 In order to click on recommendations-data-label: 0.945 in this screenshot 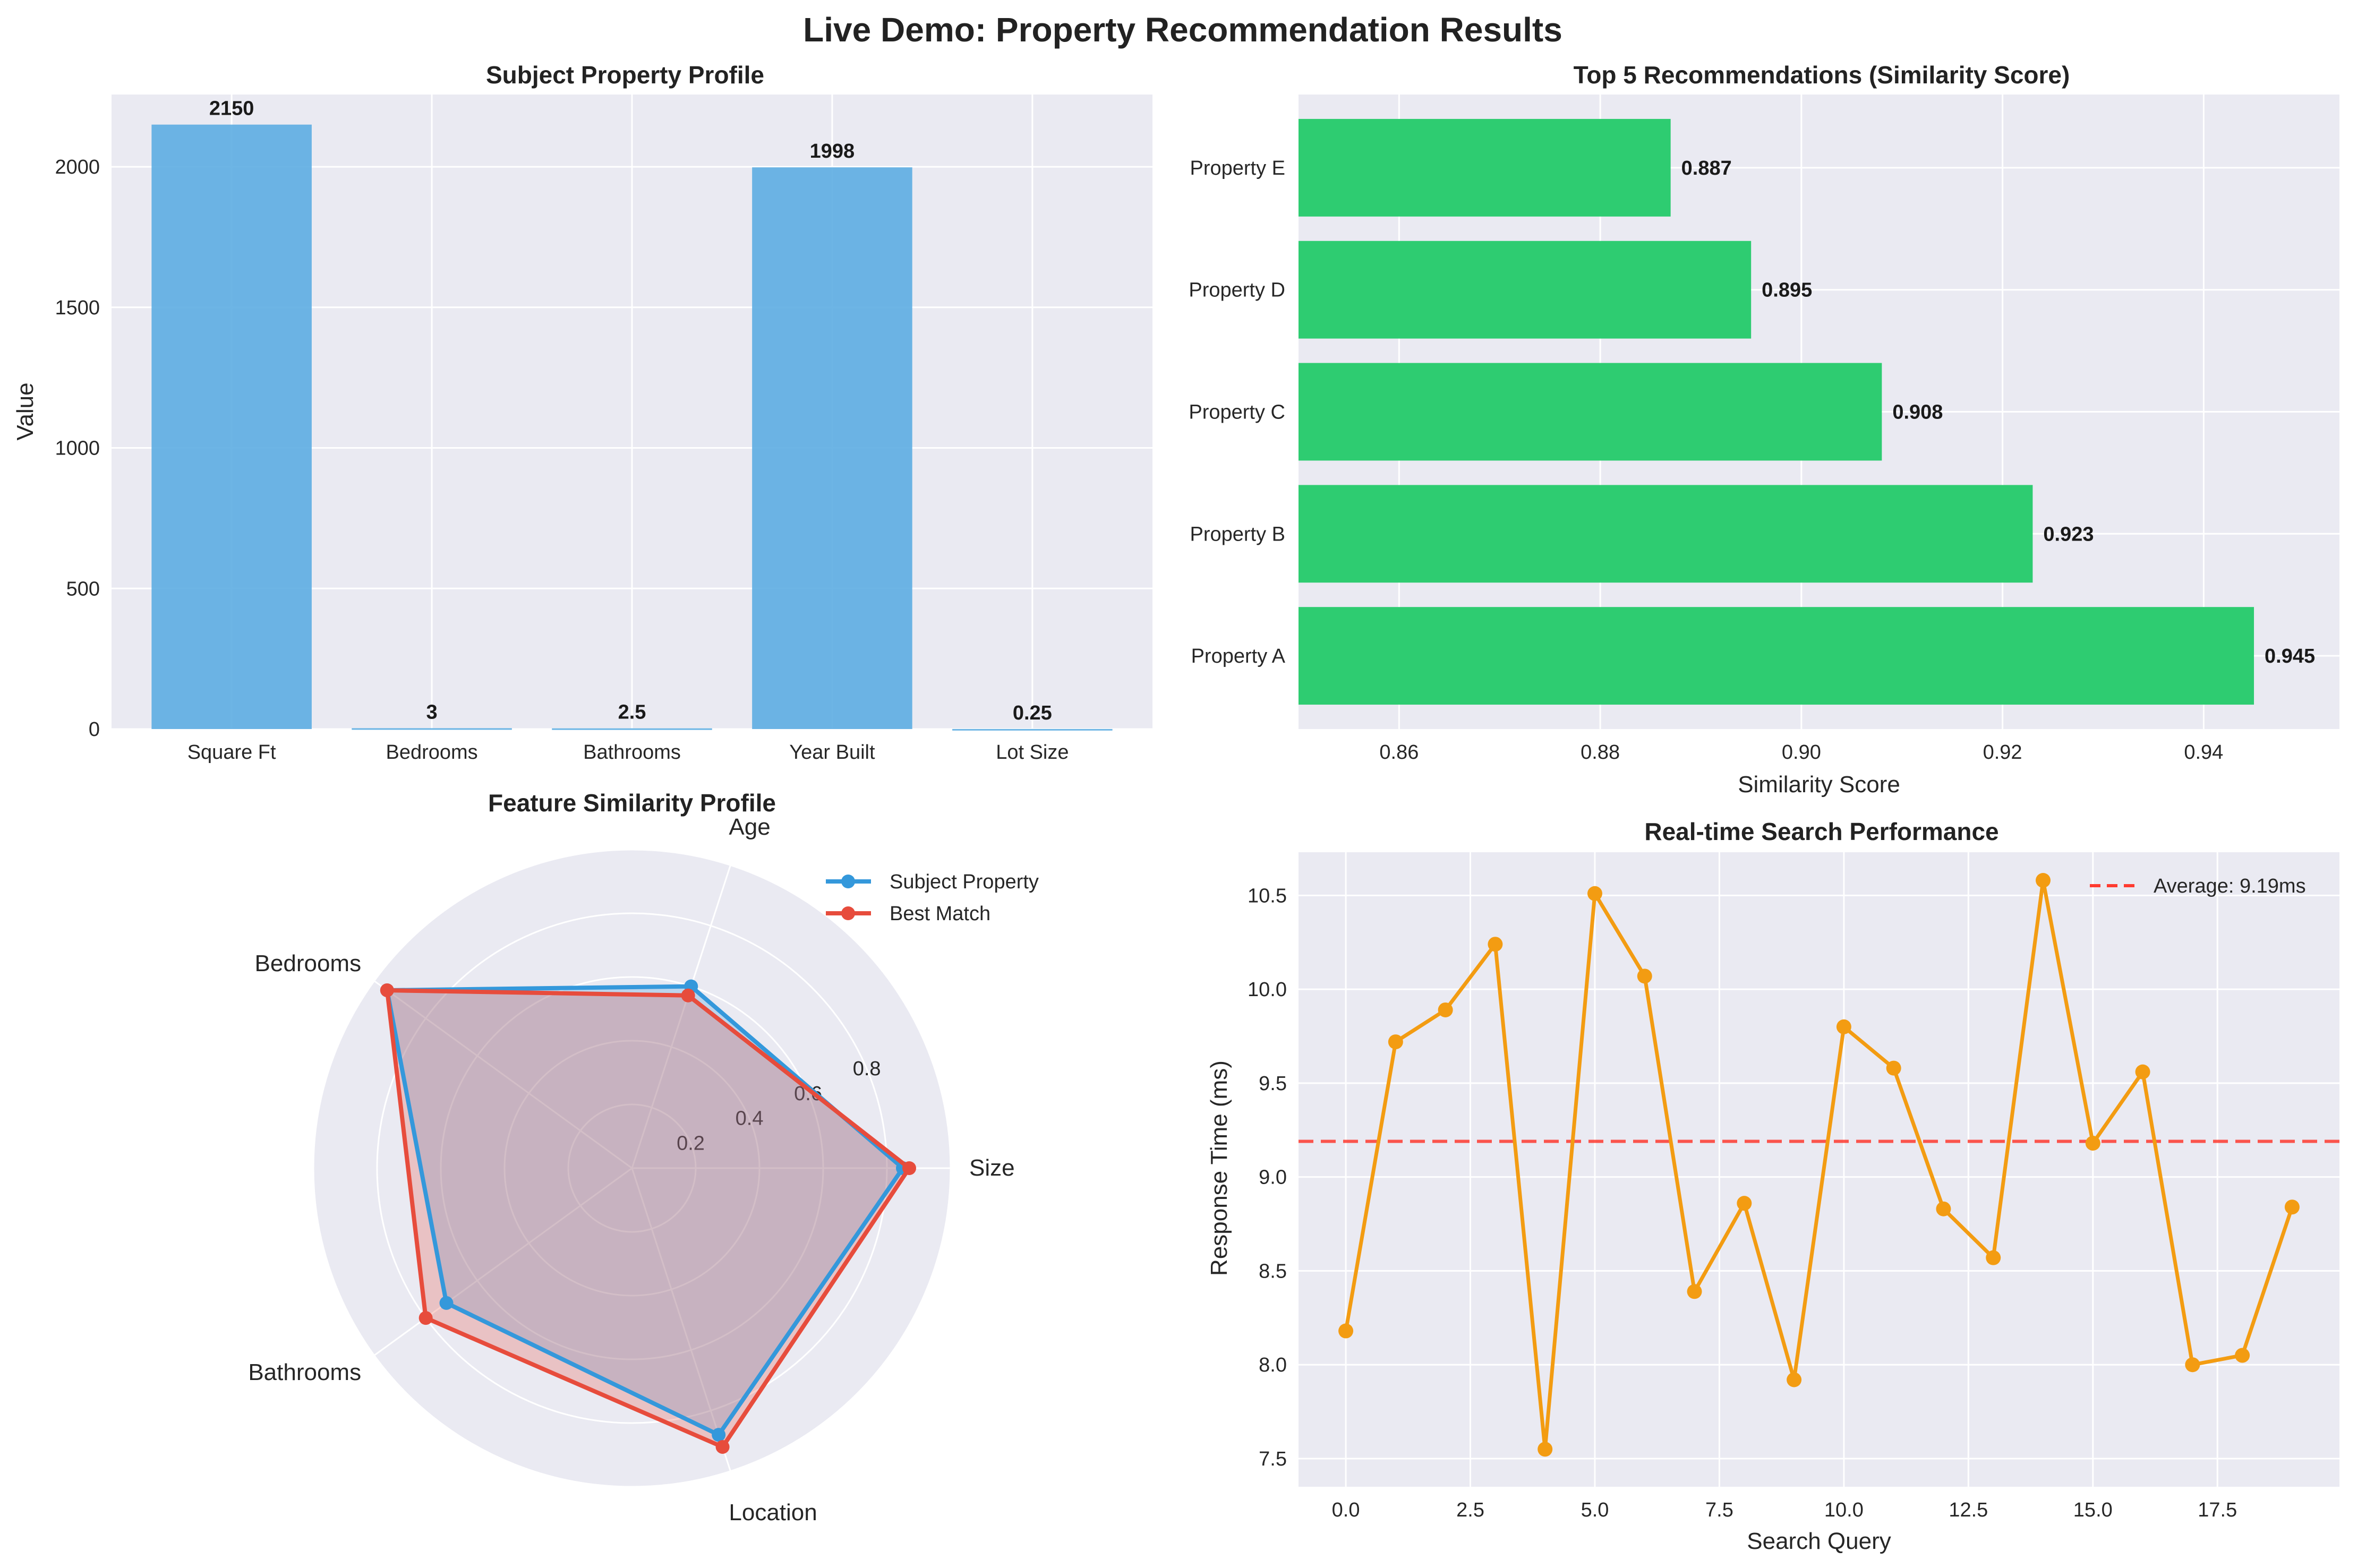, I will do `click(2290, 656)`.